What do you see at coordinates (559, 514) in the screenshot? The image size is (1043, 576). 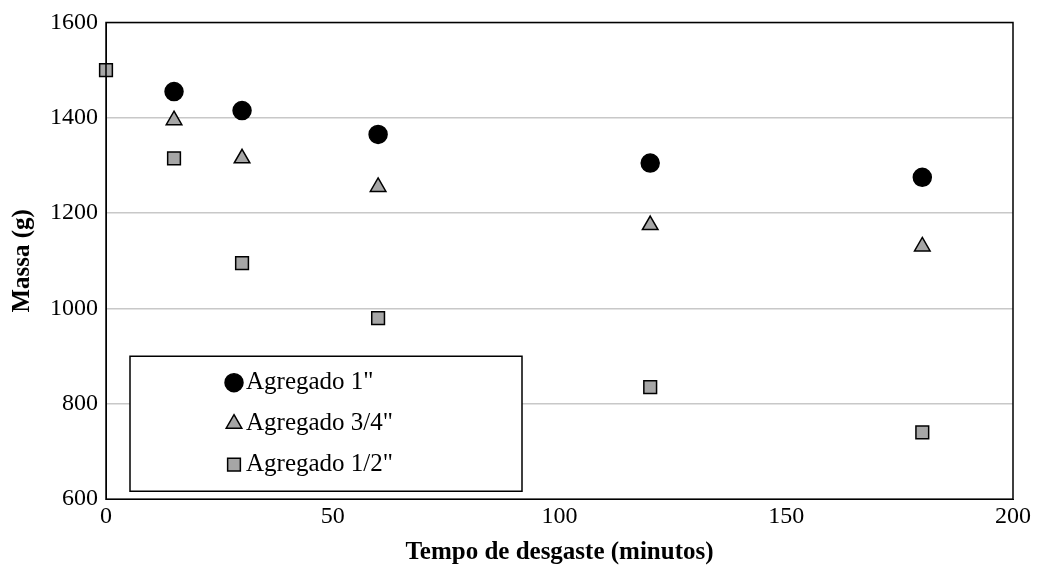 I see `x-tick-label: 100` at bounding box center [559, 514].